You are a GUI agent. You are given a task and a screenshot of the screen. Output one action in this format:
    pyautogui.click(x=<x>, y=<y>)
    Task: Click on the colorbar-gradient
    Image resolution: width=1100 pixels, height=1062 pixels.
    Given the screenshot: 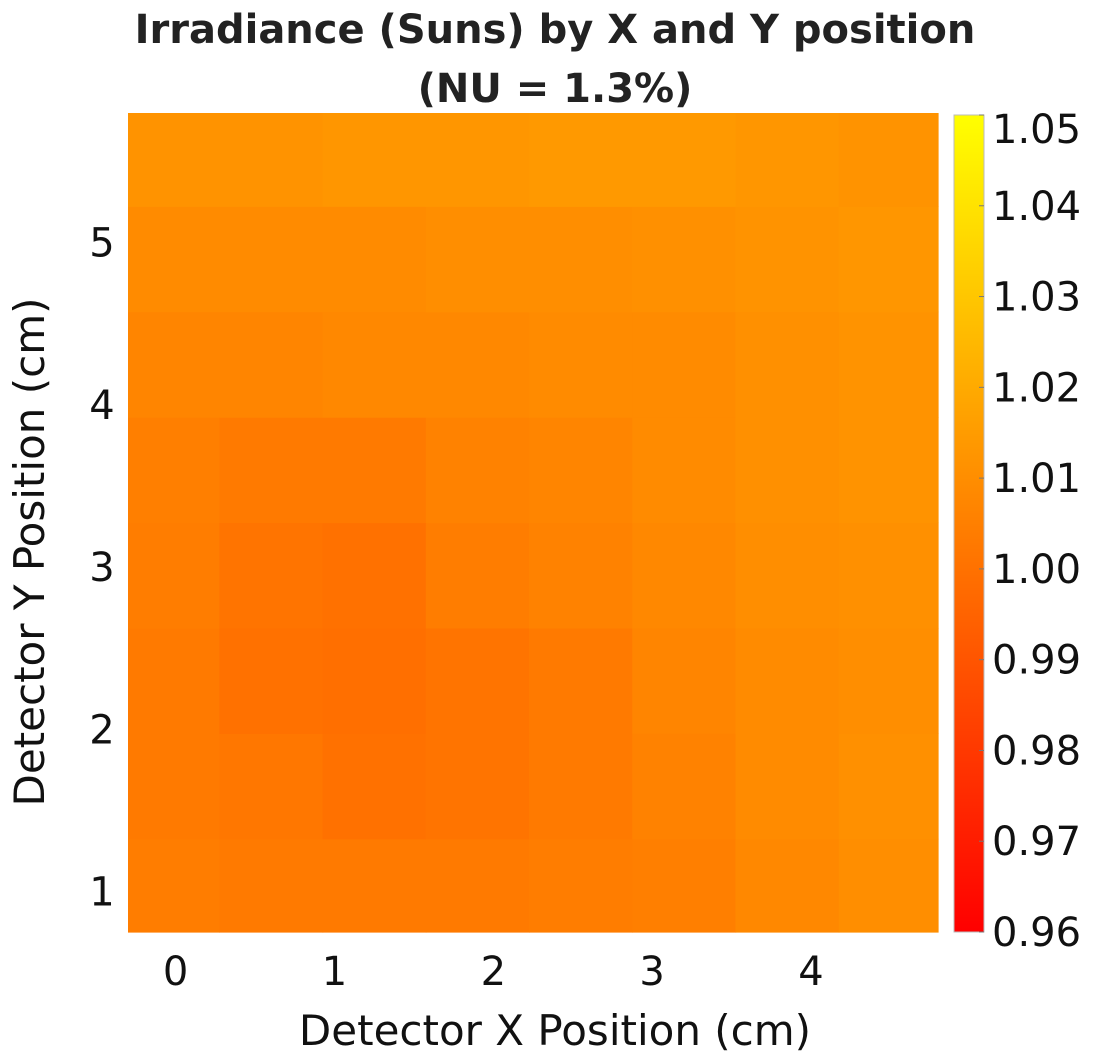 What is the action you would take?
    pyautogui.click(x=969, y=523)
    